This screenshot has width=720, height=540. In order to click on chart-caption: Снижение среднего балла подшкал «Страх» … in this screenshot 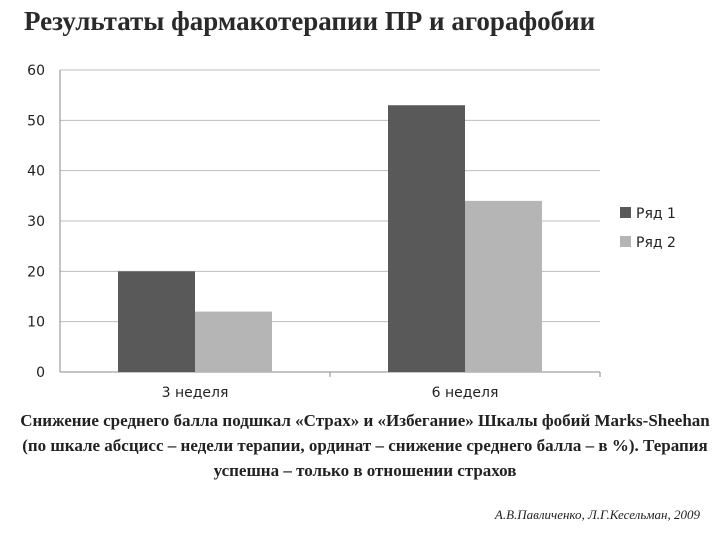, I will do `click(365, 445)`.